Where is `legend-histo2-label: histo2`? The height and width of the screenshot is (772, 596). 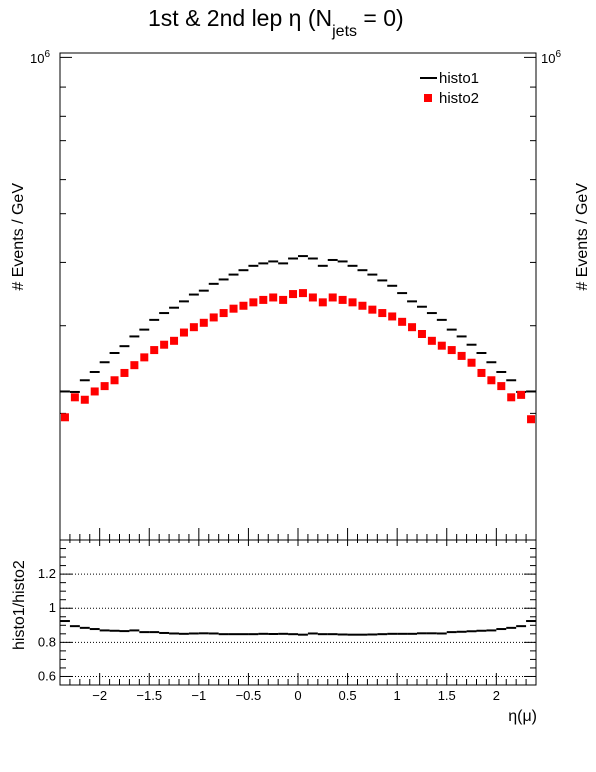
legend-histo2-label: histo2 is located at coordinates (459, 98).